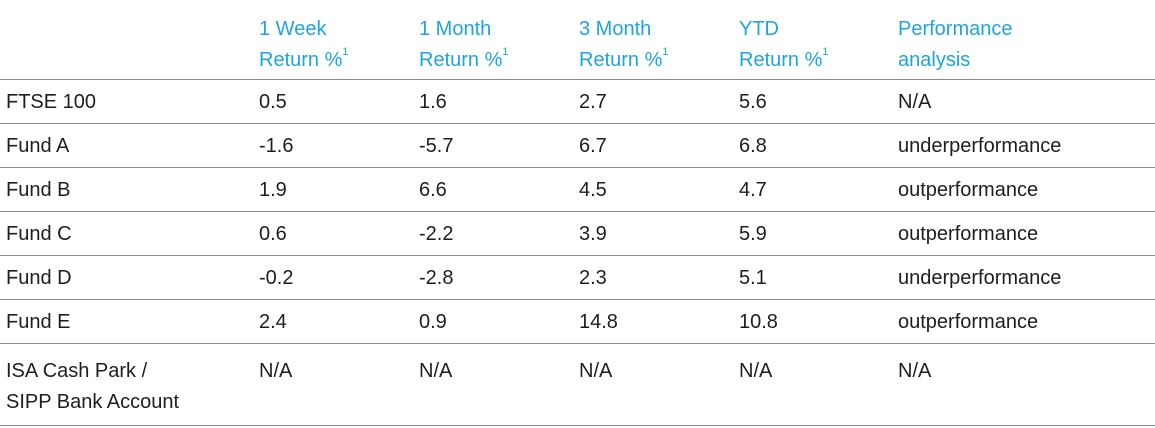 Image resolution: width=1155 pixels, height=428 pixels. Describe the element at coordinates (276, 278) in the screenshot. I see `return-1-week: -0.2` at that location.